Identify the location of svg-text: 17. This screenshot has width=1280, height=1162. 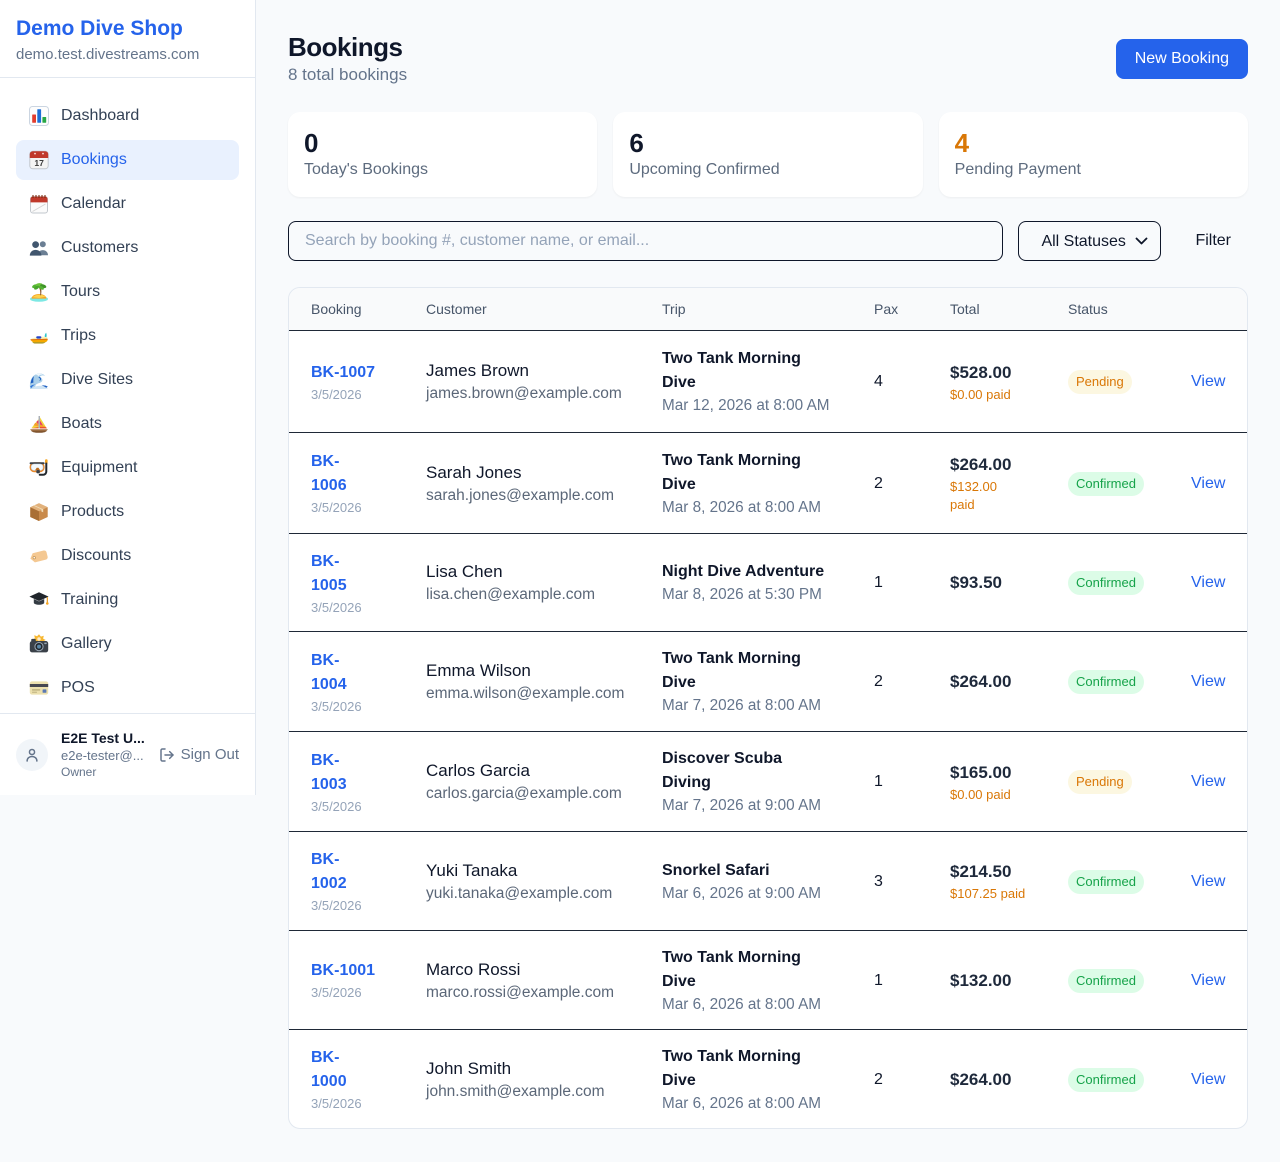
(39, 163).